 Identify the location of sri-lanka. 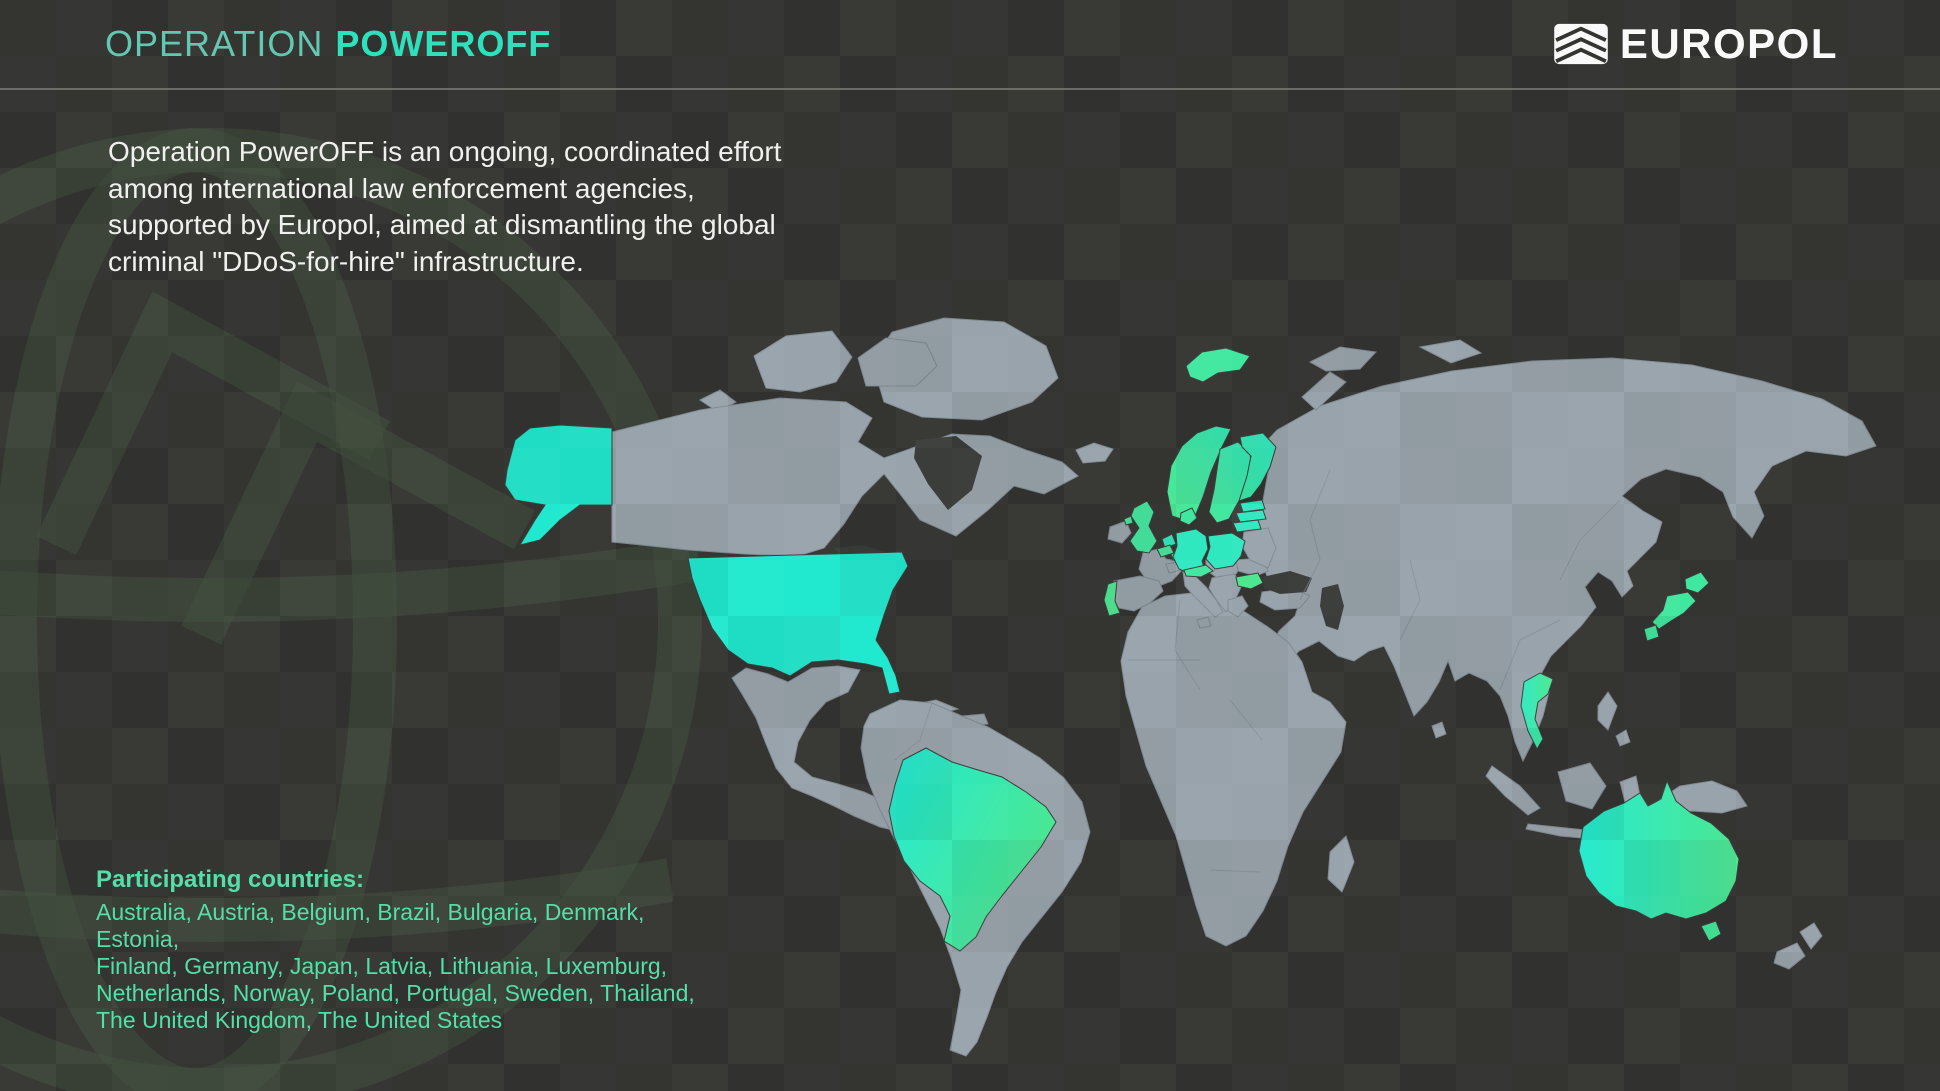
(1439, 730).